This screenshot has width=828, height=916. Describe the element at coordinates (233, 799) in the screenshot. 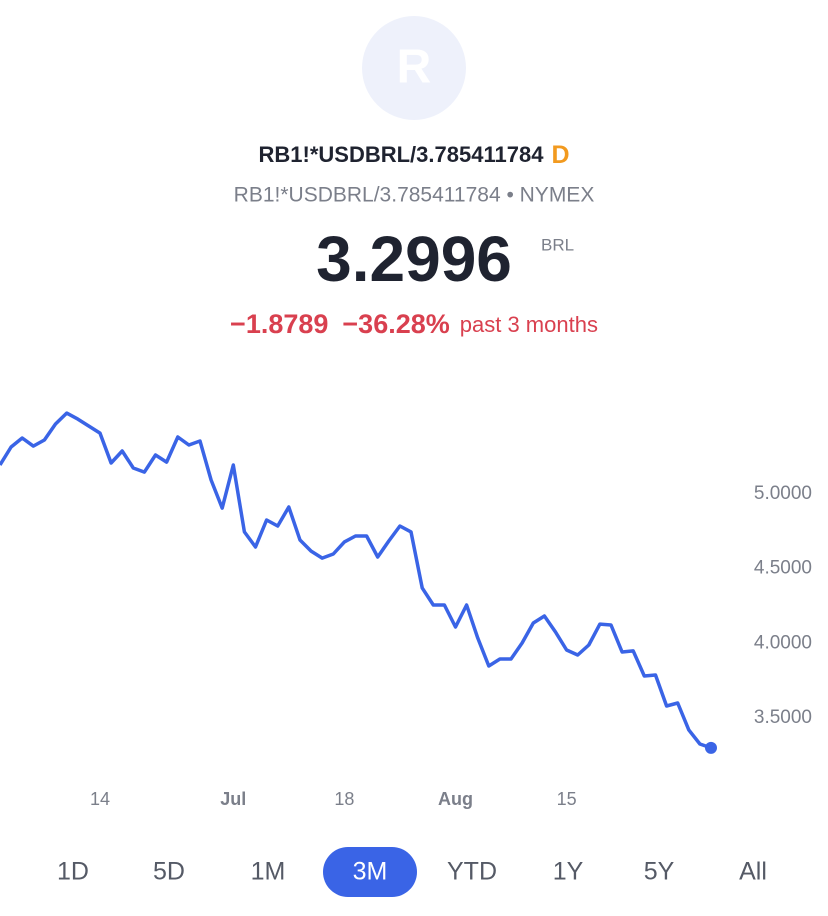

I see `x-tick-label: Jul` at that location.